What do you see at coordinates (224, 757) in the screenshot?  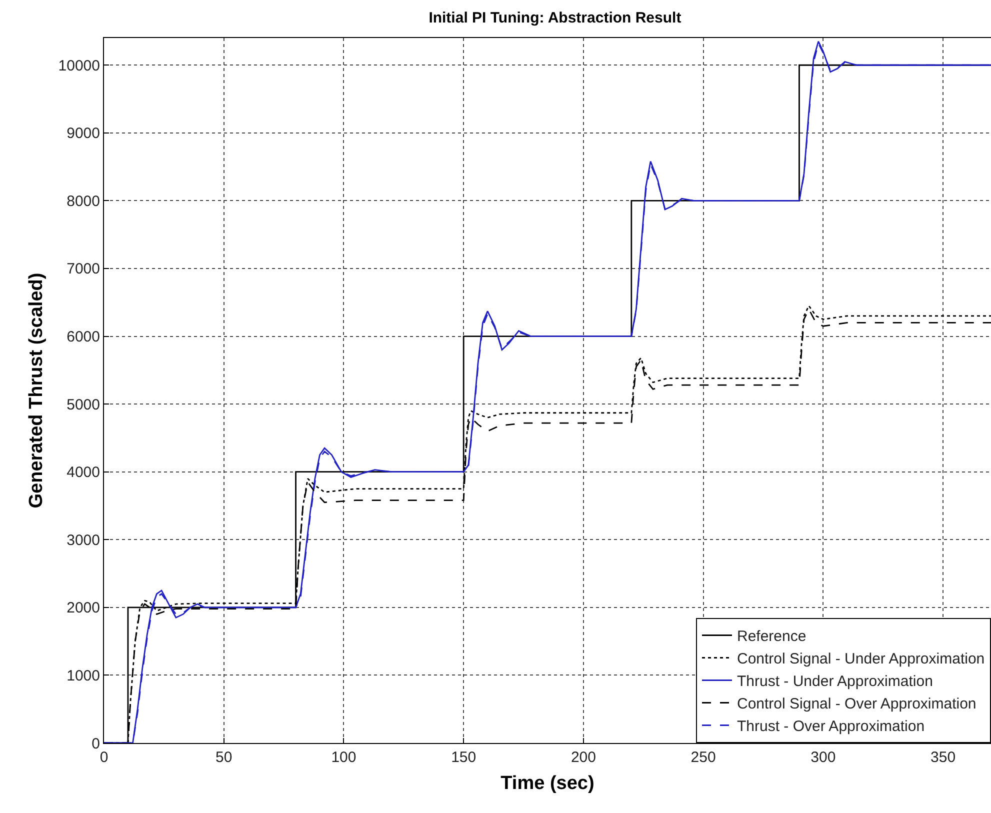 I see `x-tick-label: 50` at bounding box center [224, 757].